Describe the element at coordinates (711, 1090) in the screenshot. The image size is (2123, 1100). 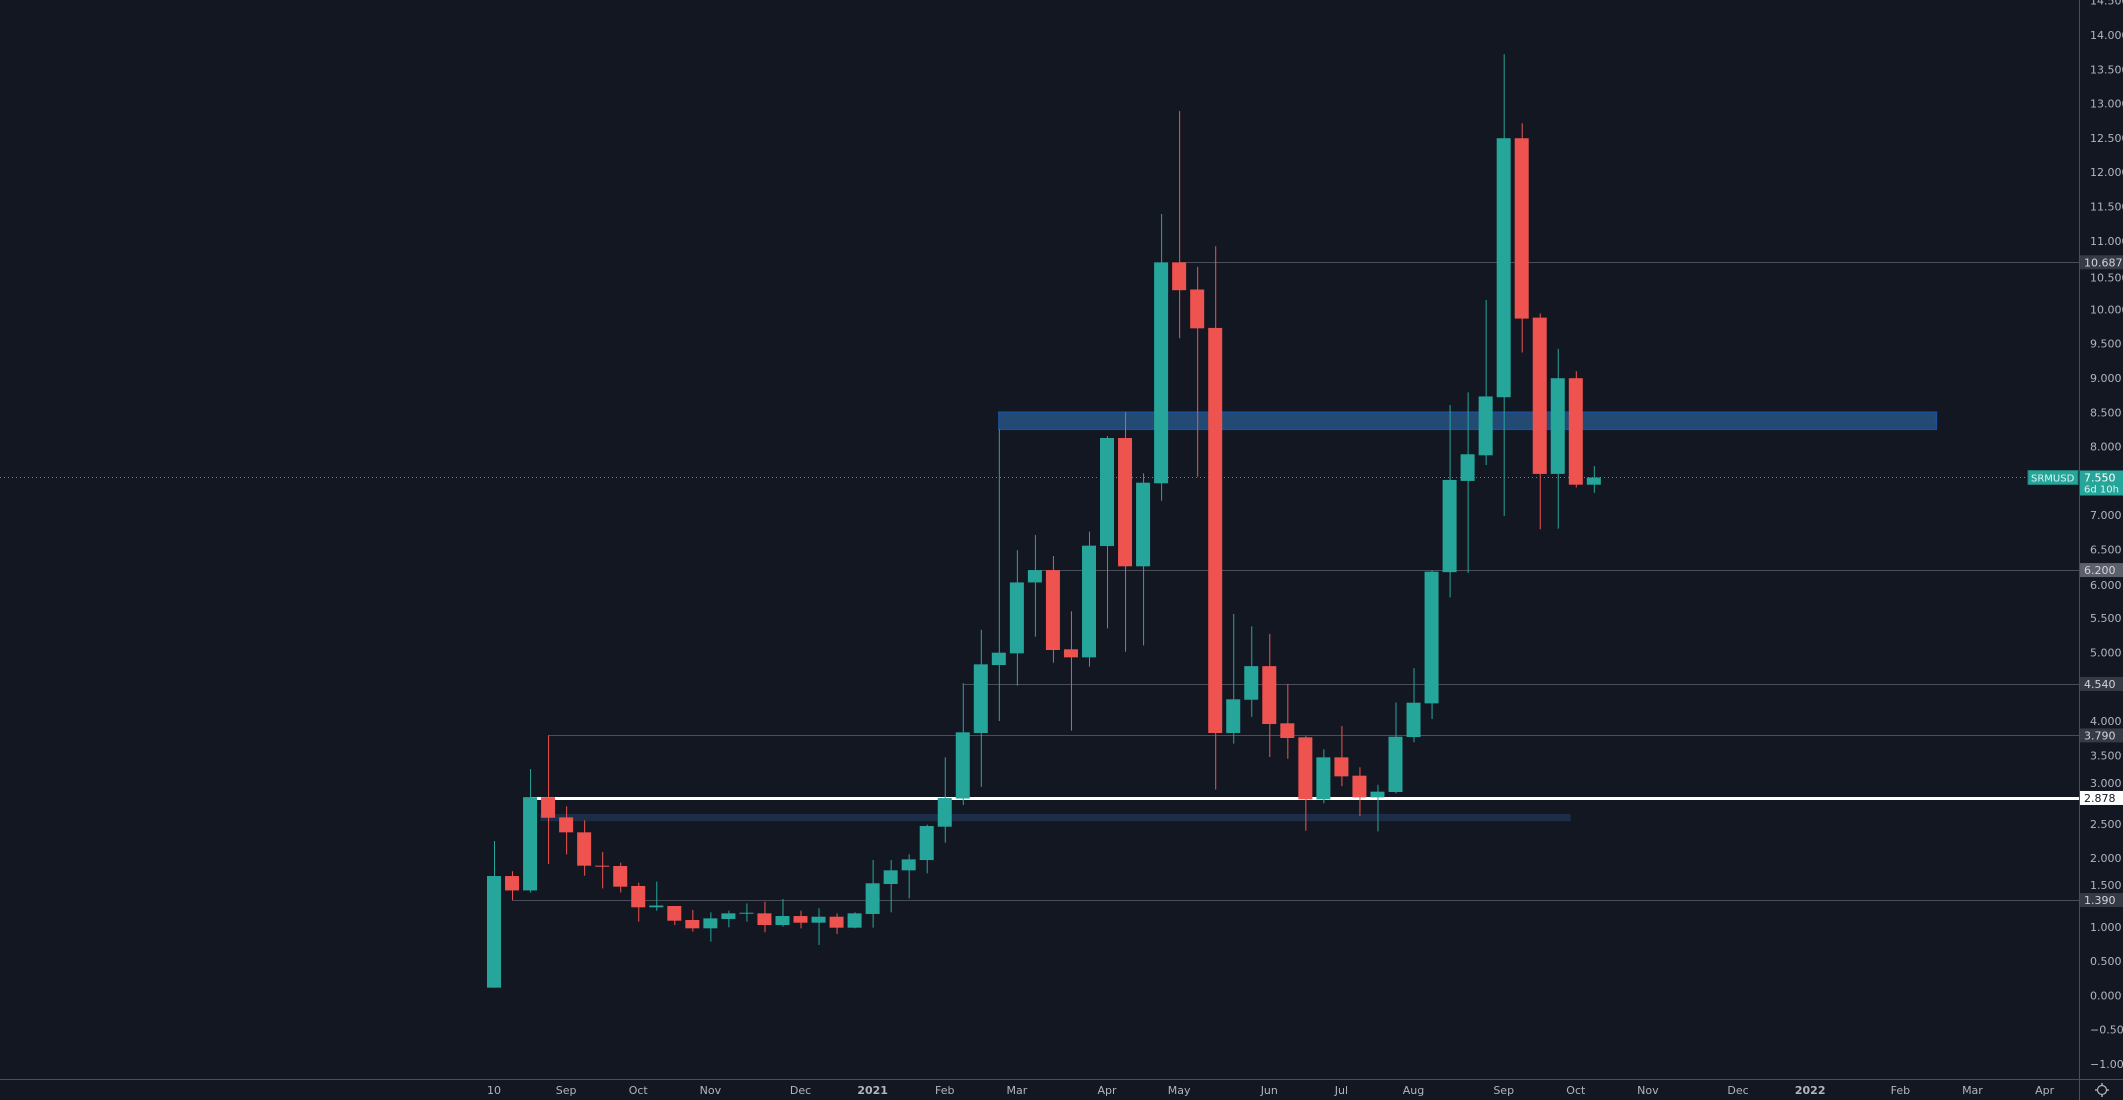
I see `time-tick-label: Nov` at that location.